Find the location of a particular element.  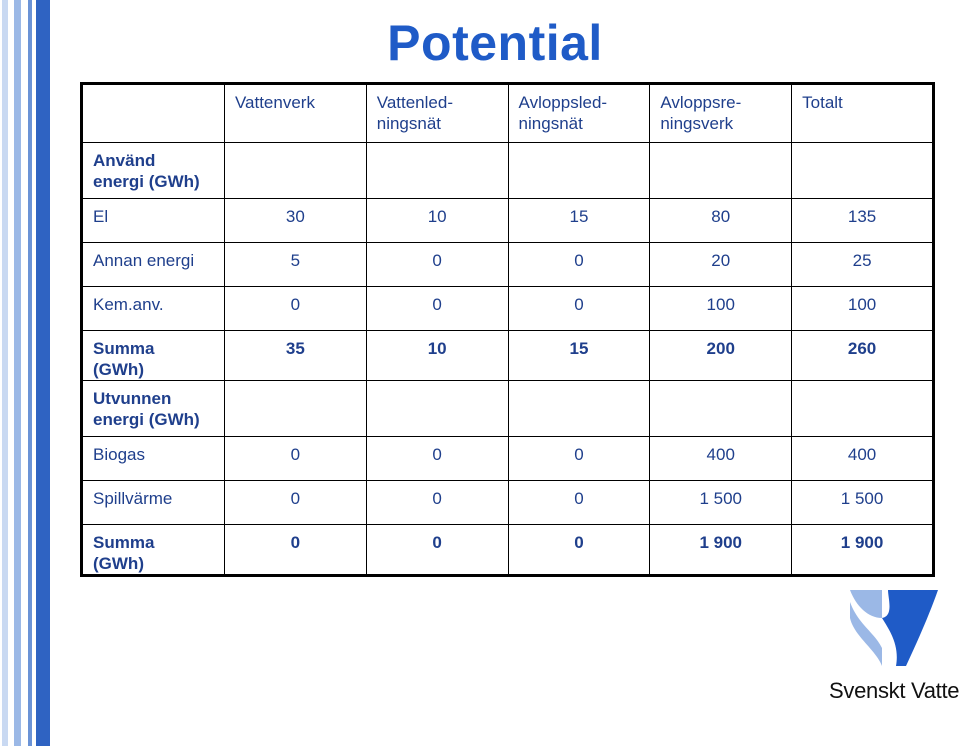

table-row: Biogas 0 0 0 400 400 is located at coordinates (507, 458).